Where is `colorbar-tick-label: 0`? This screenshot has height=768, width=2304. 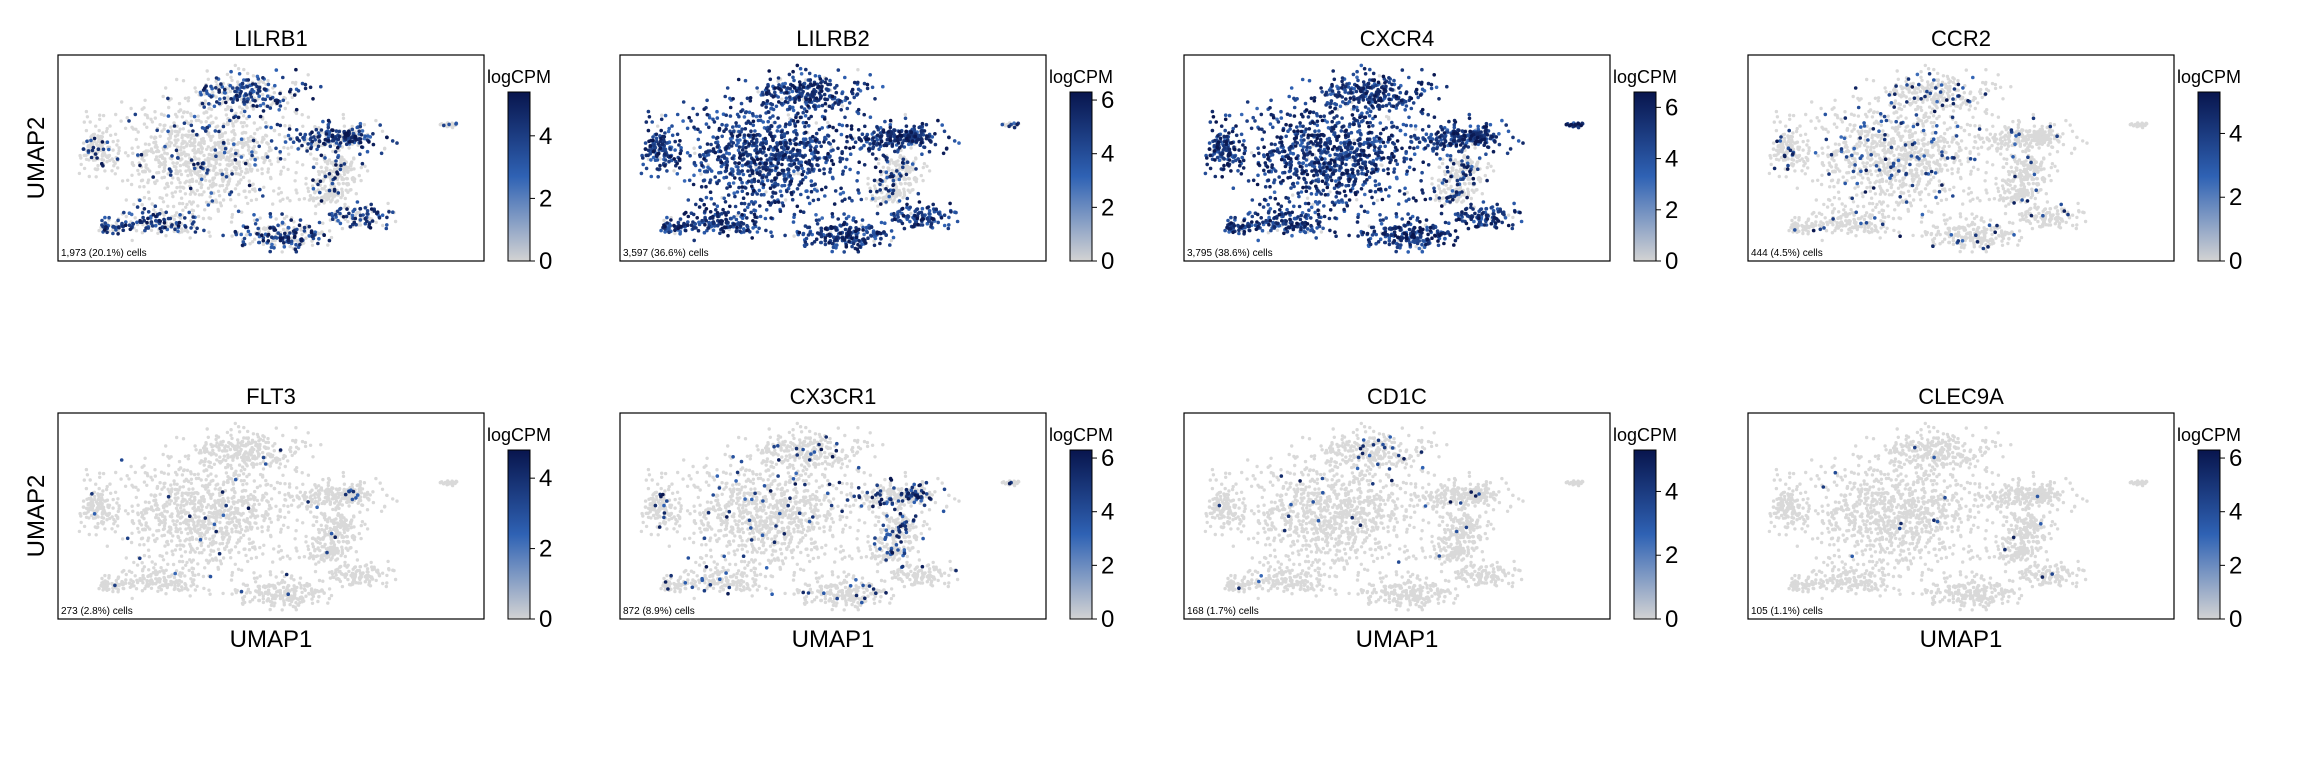 colorbar-tick-label: 0 is located at coordinates (1107, 261).